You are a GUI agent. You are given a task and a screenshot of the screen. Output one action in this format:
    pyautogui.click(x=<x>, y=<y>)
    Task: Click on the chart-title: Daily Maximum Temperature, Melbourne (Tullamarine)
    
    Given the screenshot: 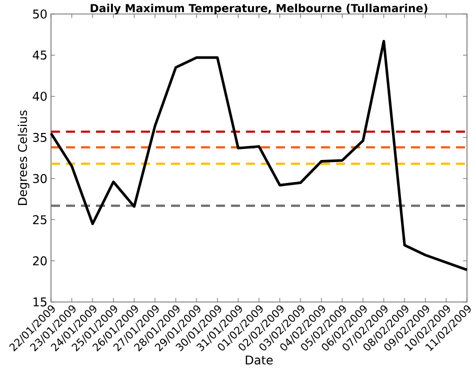 What is the action you would take?
    pyautogui.click(x=259, y=9)
    